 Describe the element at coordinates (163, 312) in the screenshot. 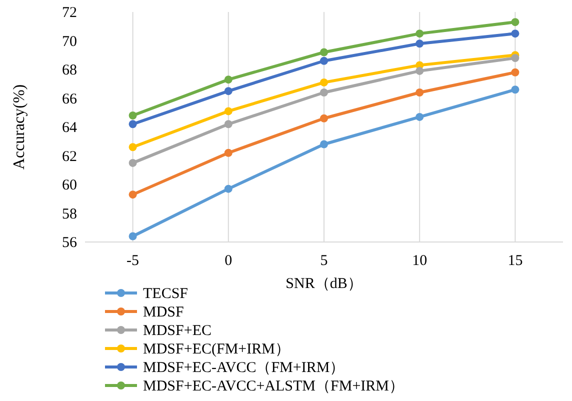

I see `legend-label: MDSF` at that location.